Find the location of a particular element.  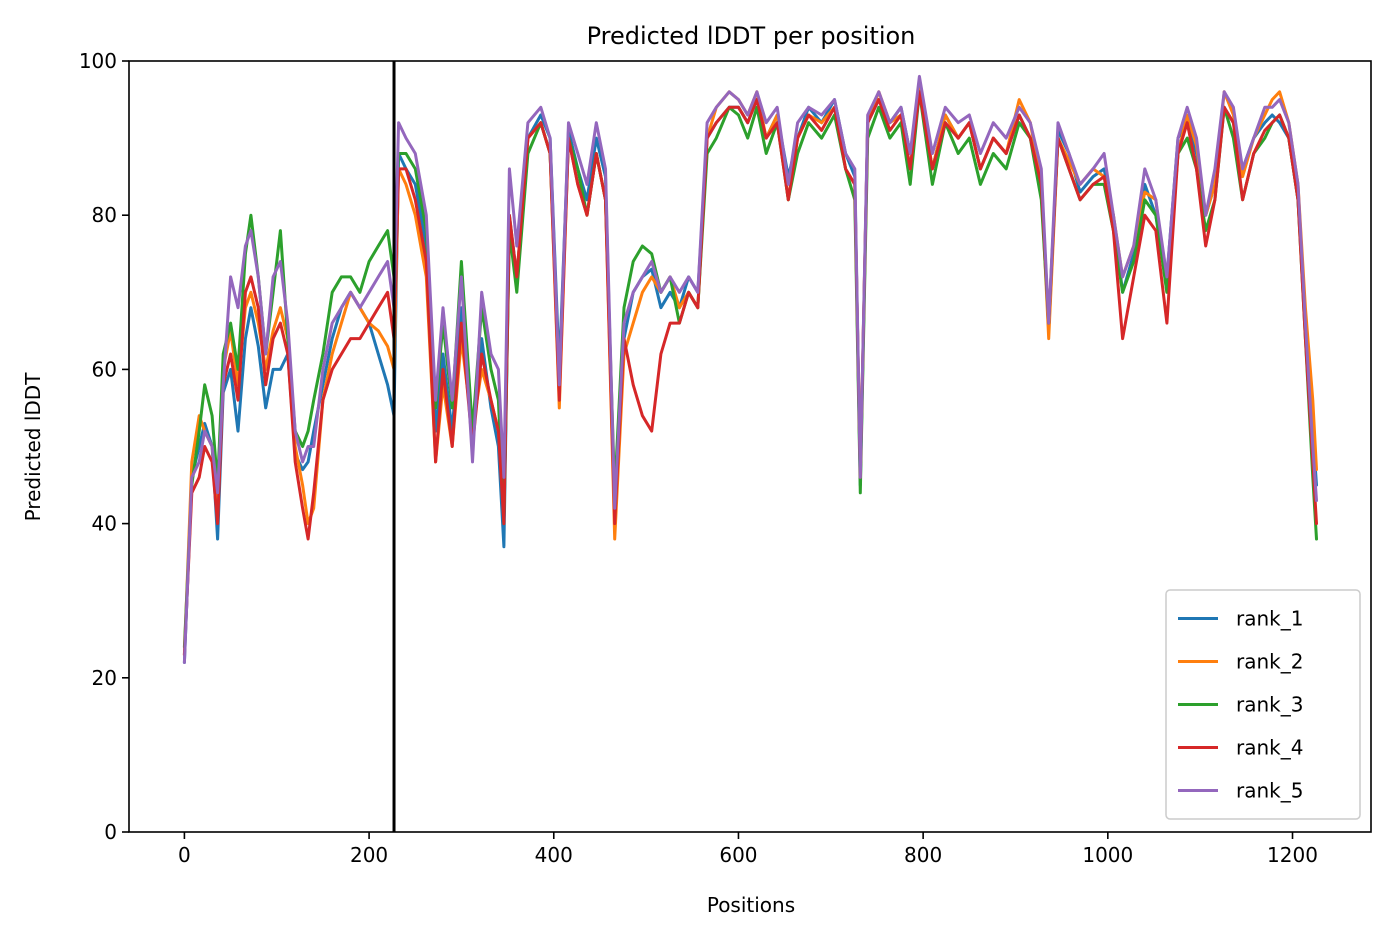

x-axis: 0 200 400 600 800 1000 1200 is located at coordinates (748, 849).